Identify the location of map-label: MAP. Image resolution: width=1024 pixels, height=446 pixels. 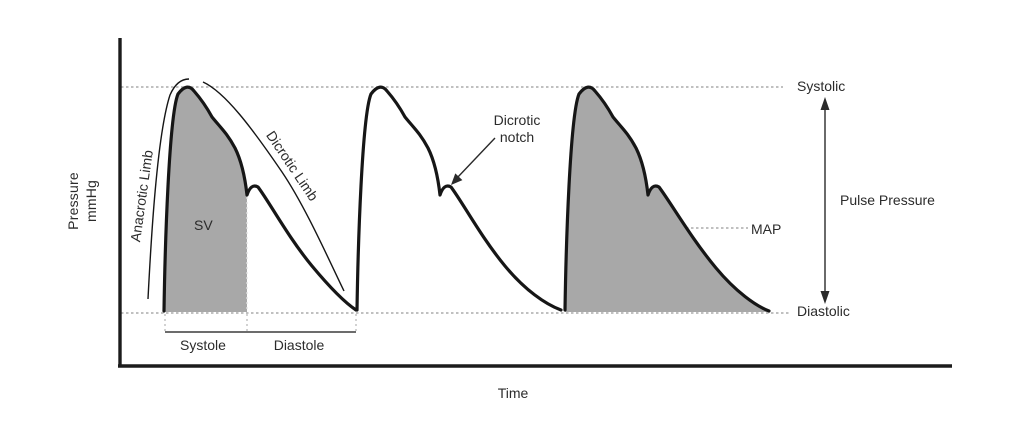
(766, 229).